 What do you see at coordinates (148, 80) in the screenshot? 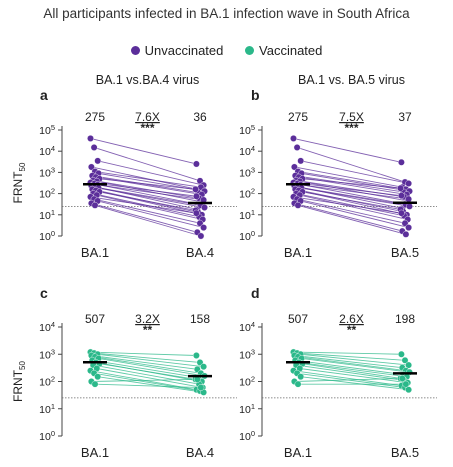
I see `panel-title: BA.1 vs.BA.4 virus` at bounding box center [148, 80].